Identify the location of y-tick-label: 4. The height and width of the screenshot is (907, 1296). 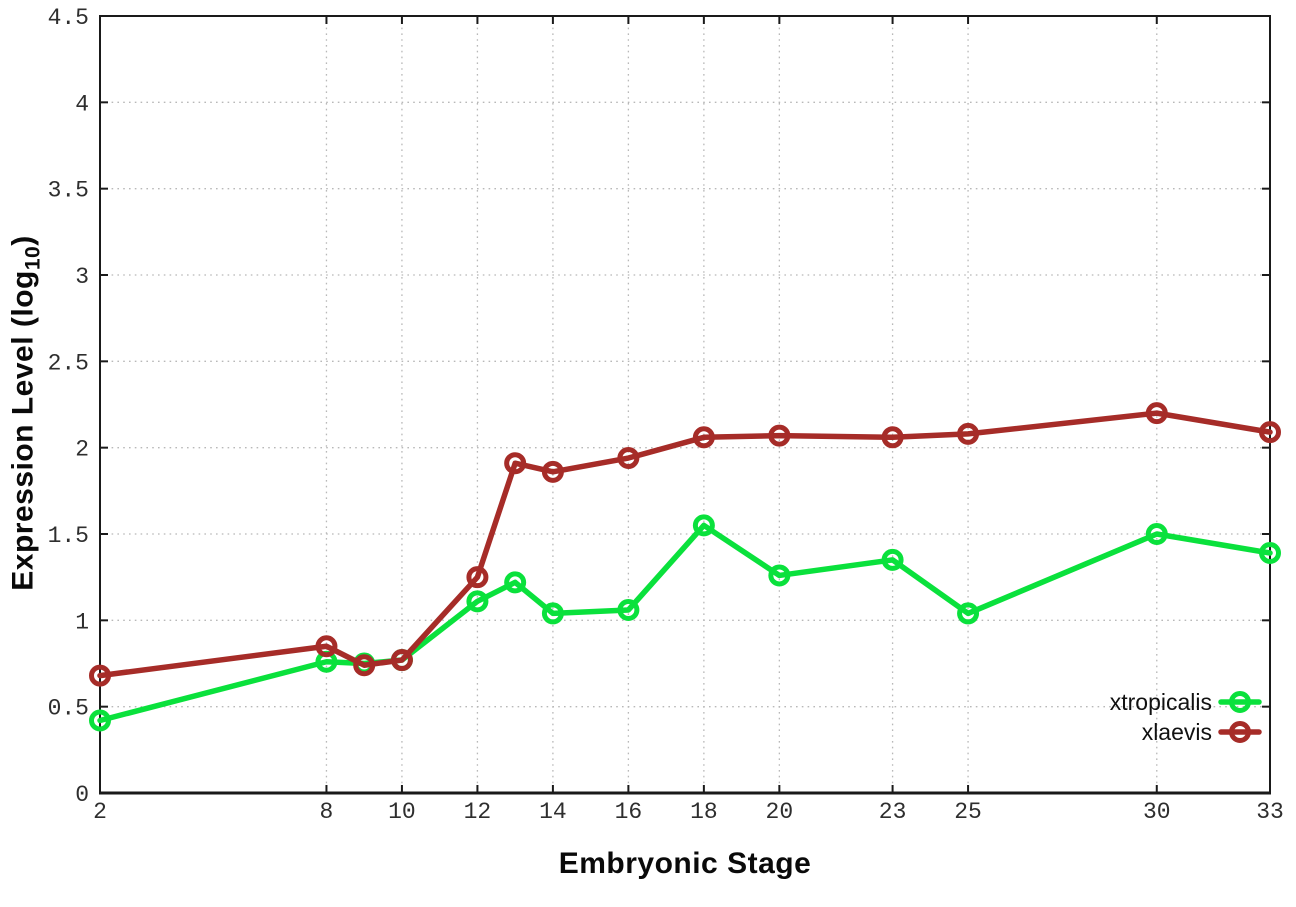
(82, 104).